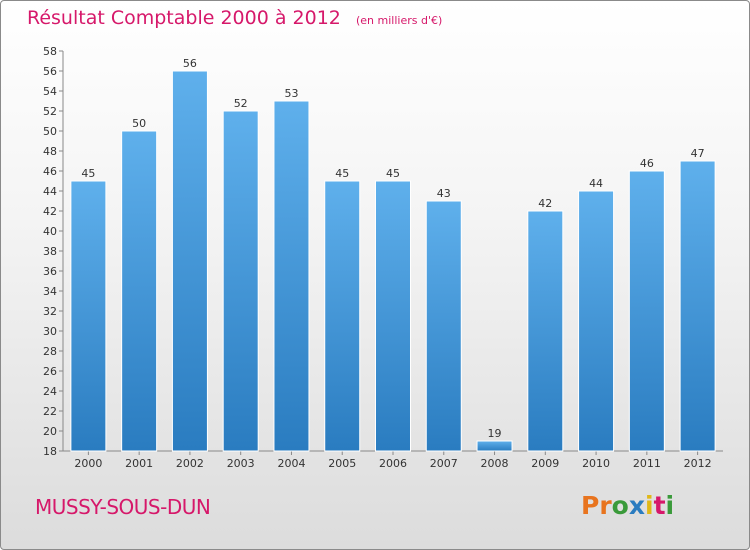  Describe the element at coordinates (50, 251) in the screenshot. I see `y-tick-label: 38` at that location.